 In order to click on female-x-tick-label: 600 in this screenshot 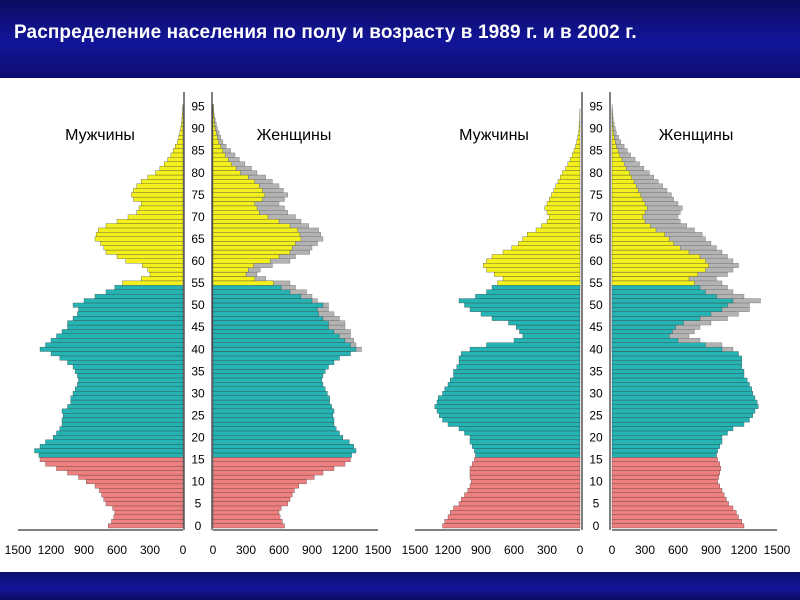, I will do `click(279, 550)`.